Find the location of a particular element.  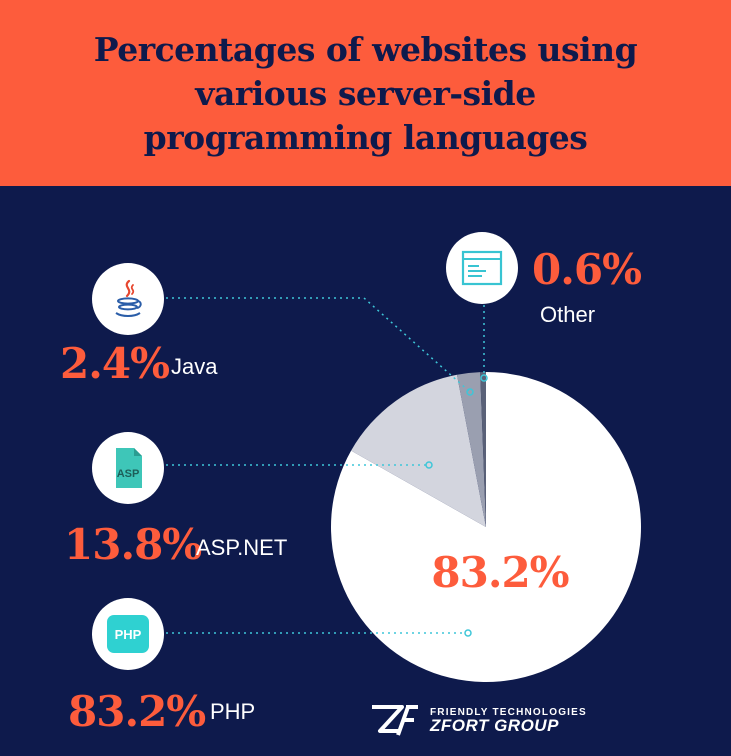

php-label: PHP is located at coordinates (233, 711).